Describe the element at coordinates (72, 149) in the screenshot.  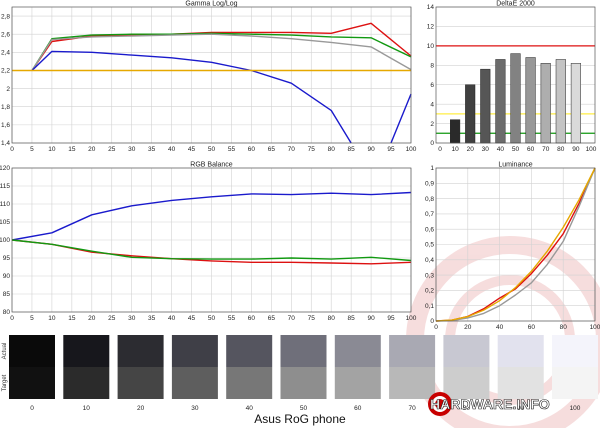
I see `gamma-x-tick-label: 15` at that location.